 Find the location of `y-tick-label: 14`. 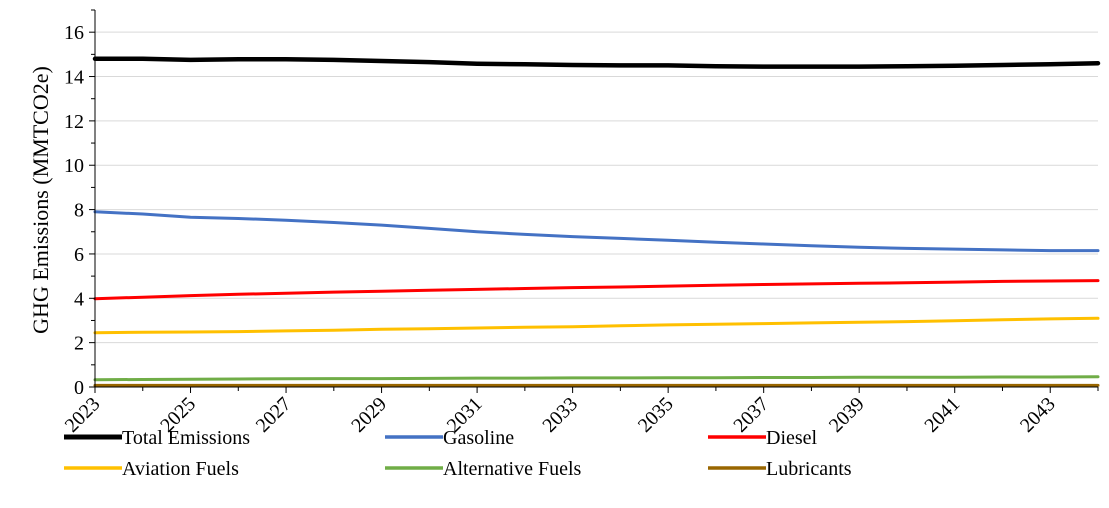

y-tick-label: 14 is located at coordinates (74, 78).